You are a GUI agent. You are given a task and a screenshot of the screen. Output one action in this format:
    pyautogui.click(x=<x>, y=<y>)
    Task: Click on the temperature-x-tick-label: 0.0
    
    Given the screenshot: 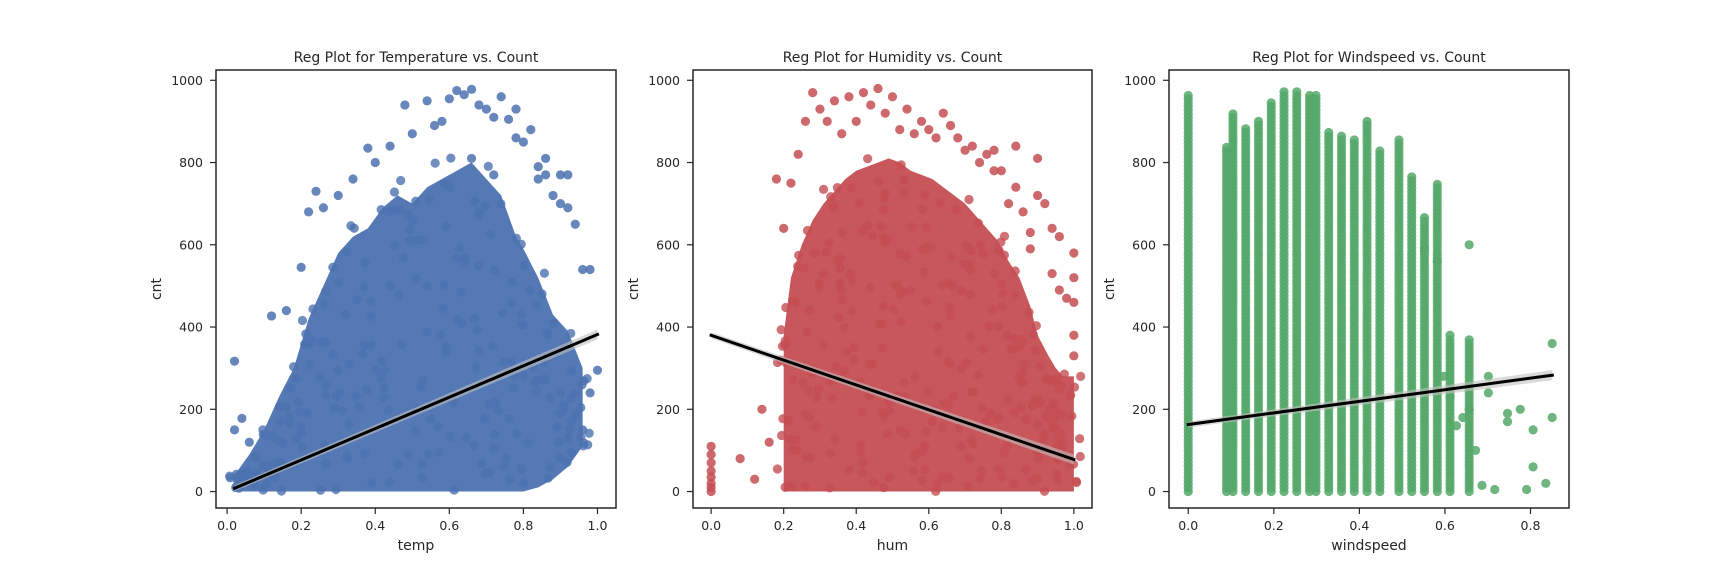 What is the action you would take?
    pyautogui.click(x=227, y=525)
    